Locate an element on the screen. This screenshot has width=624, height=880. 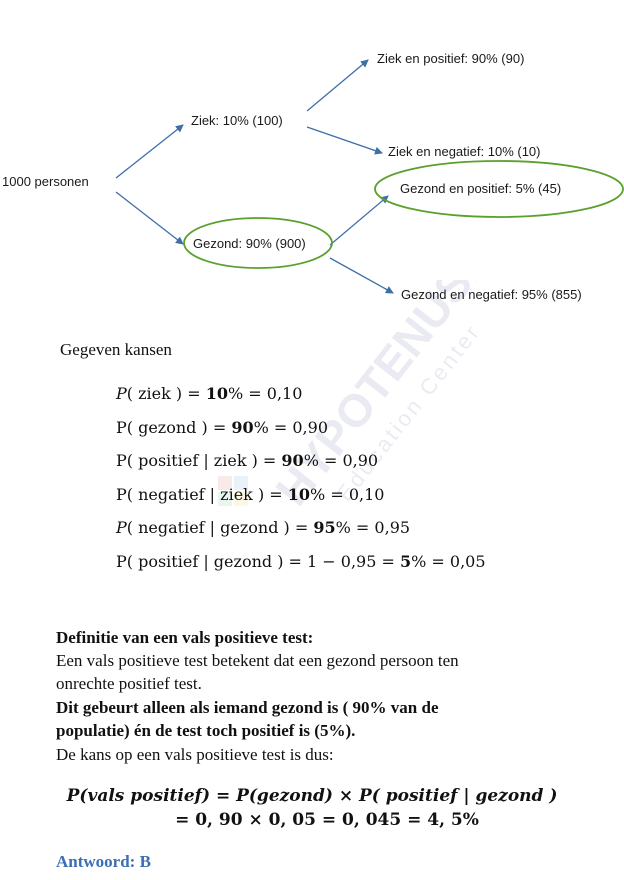
node-ziek-positief: Ziek en positief: 90% (90) is located at coordinates (450, 58).